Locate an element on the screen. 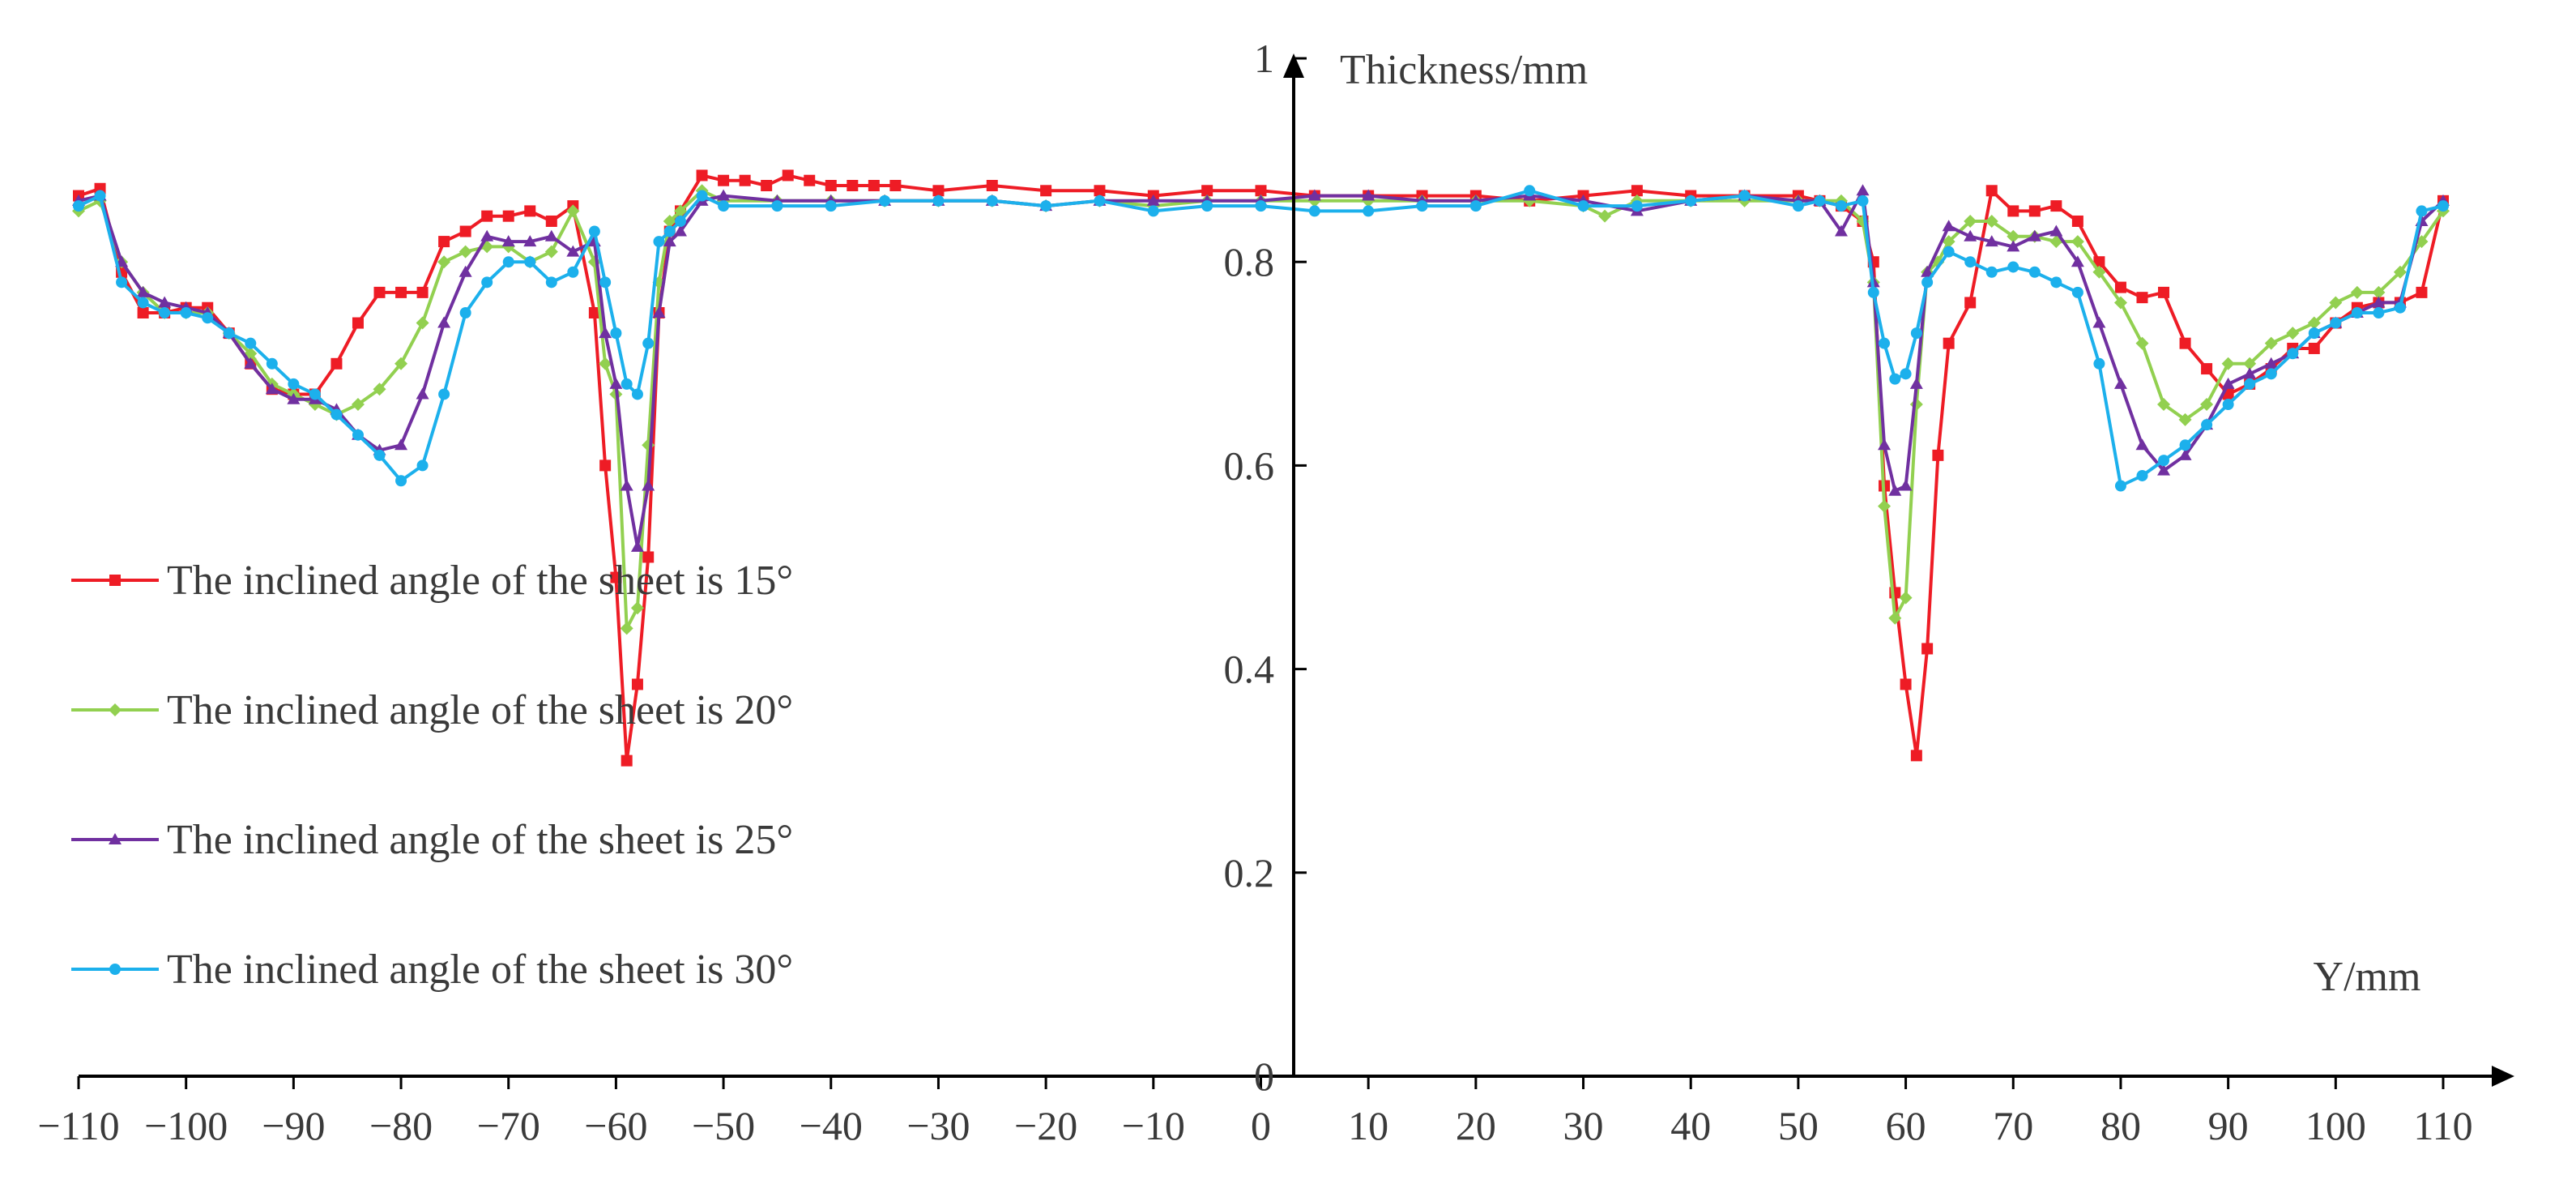  x-tick-label: −20 is located at coordinates (1045, 1125).